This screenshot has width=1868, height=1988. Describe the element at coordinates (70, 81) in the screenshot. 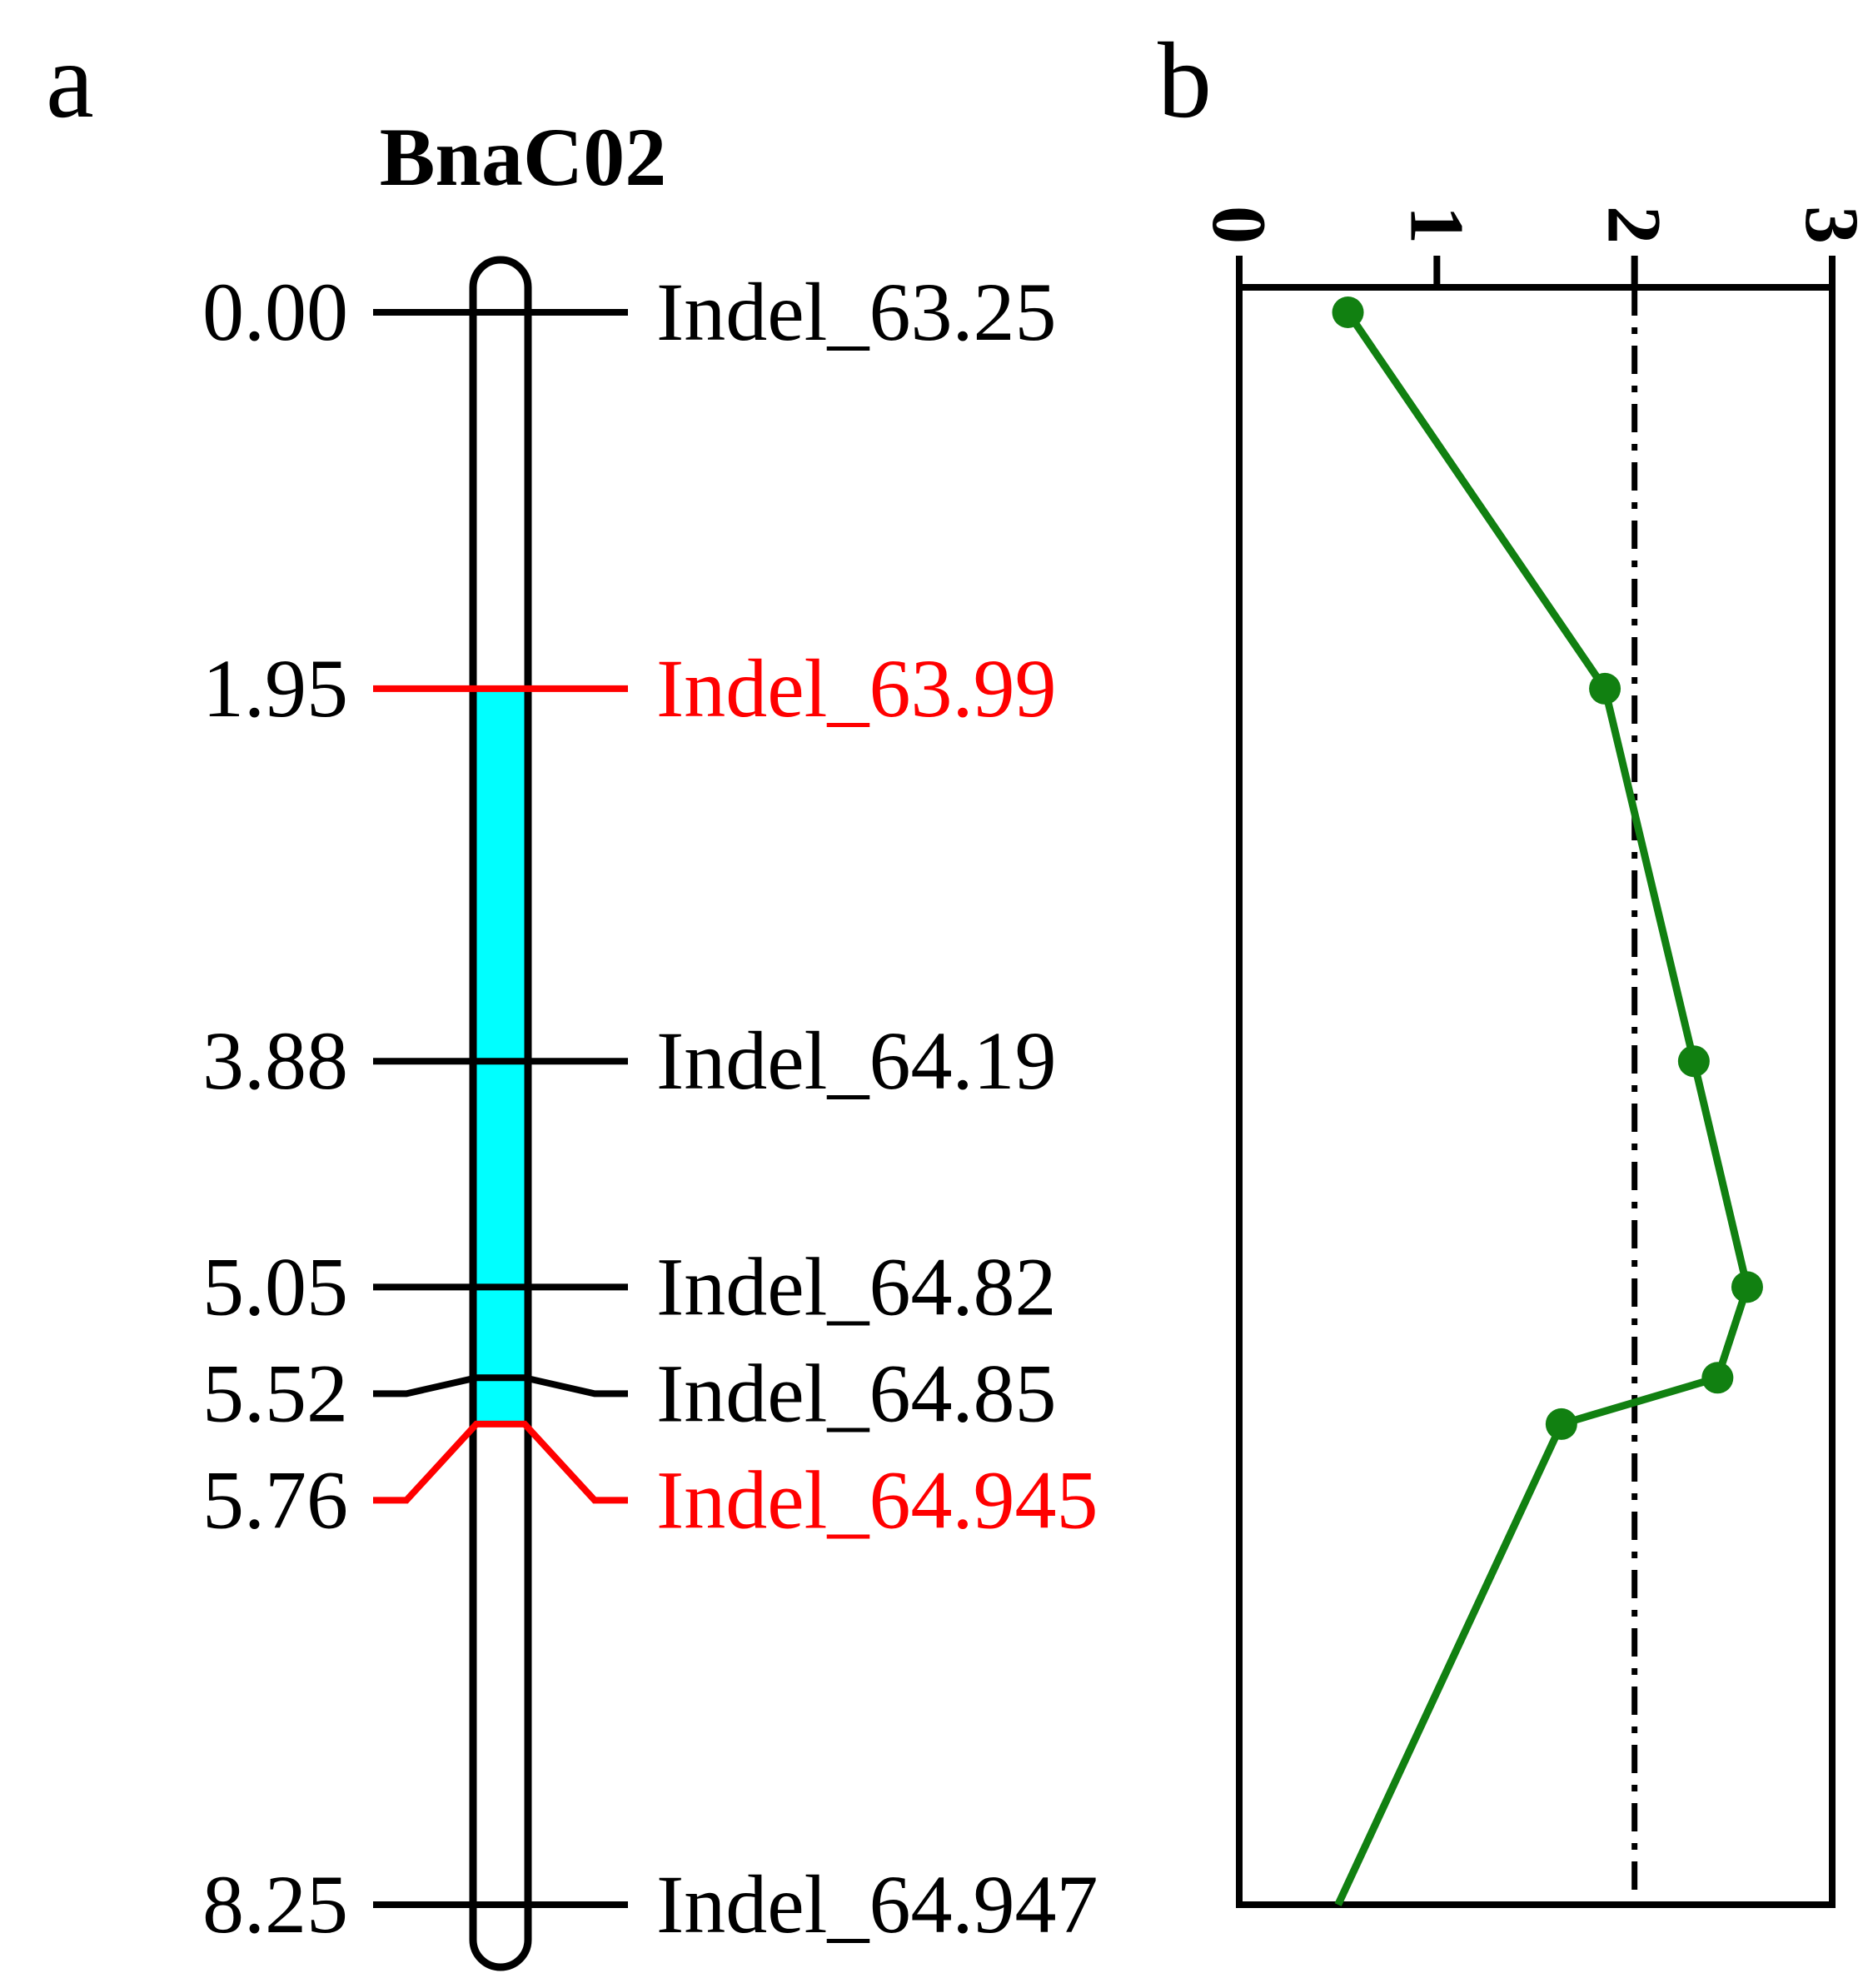

I see `panel-label-a: a` at that location.